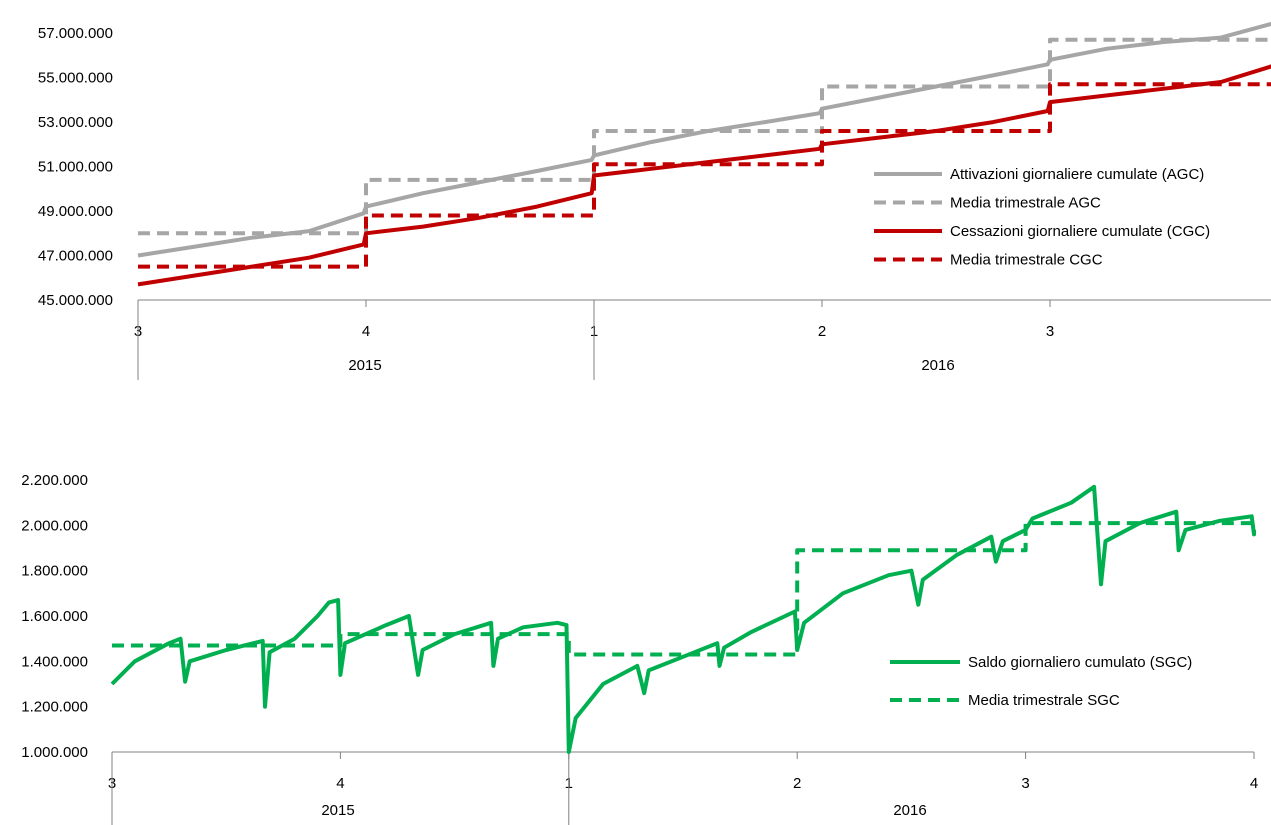  I want to click on y-tick-label: 2.200.000, so click(54, 480).